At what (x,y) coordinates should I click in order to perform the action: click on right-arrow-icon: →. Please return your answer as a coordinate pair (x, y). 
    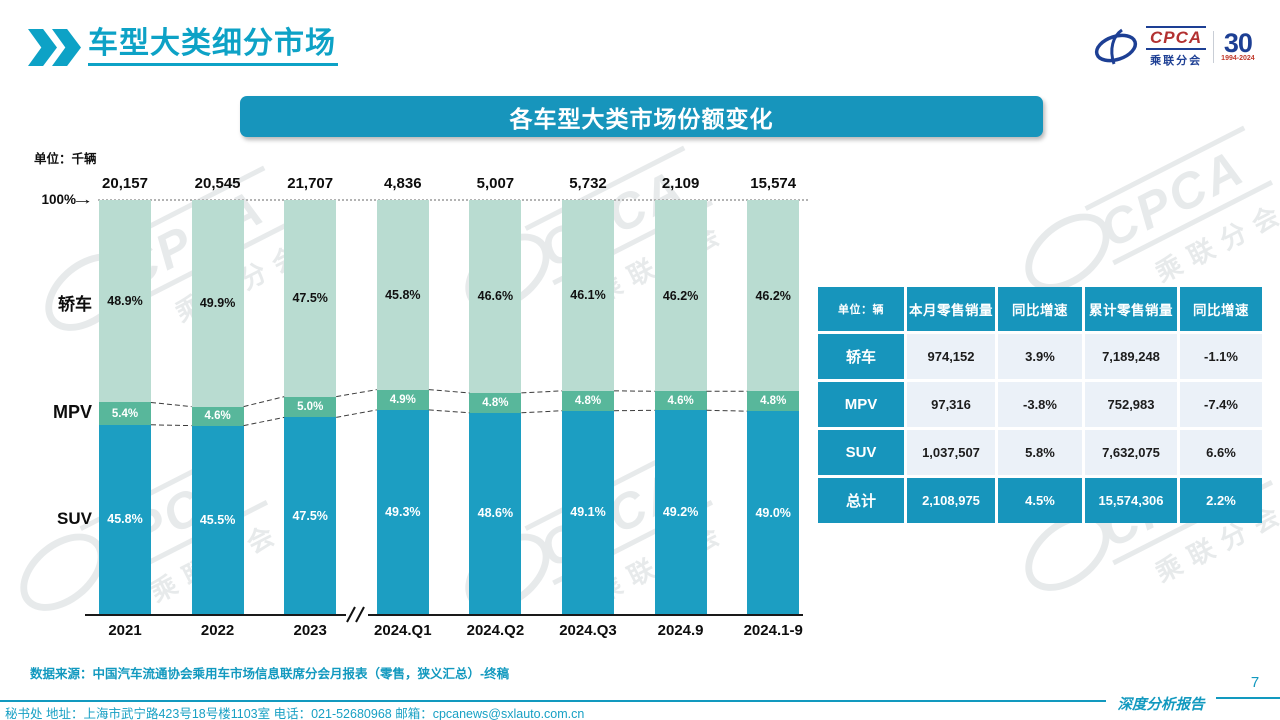
    Looking at the image, I should click on (83, 199).